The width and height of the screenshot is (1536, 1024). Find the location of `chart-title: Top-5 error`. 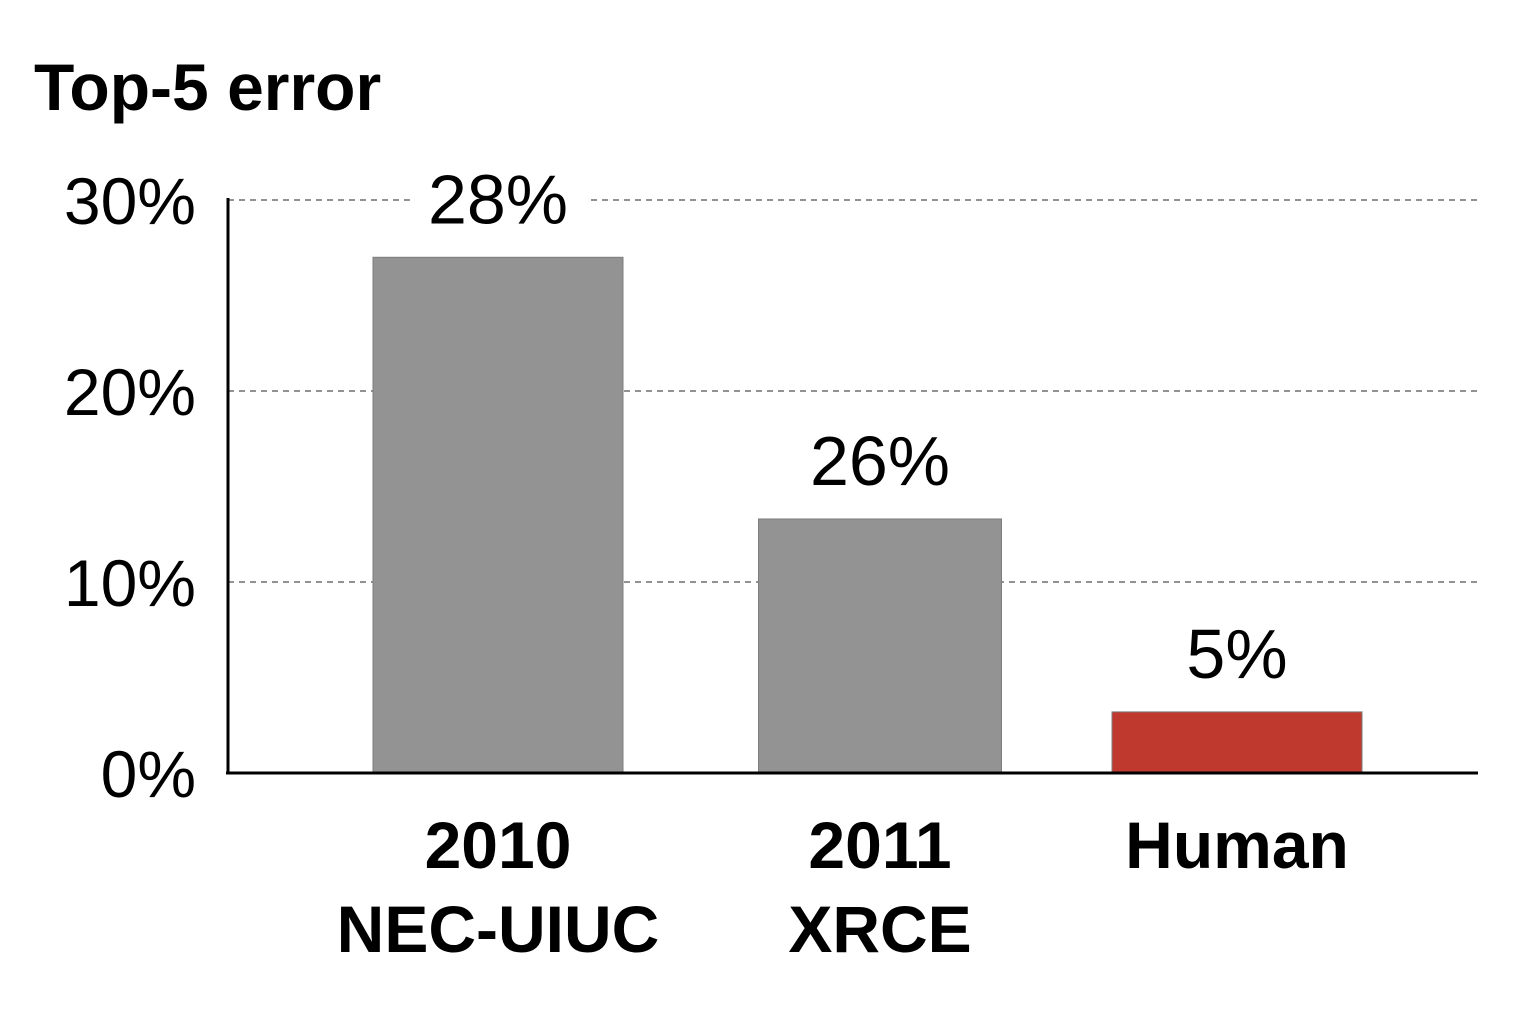

chart-title: Top-5 error is located at coordinates (207, 87).